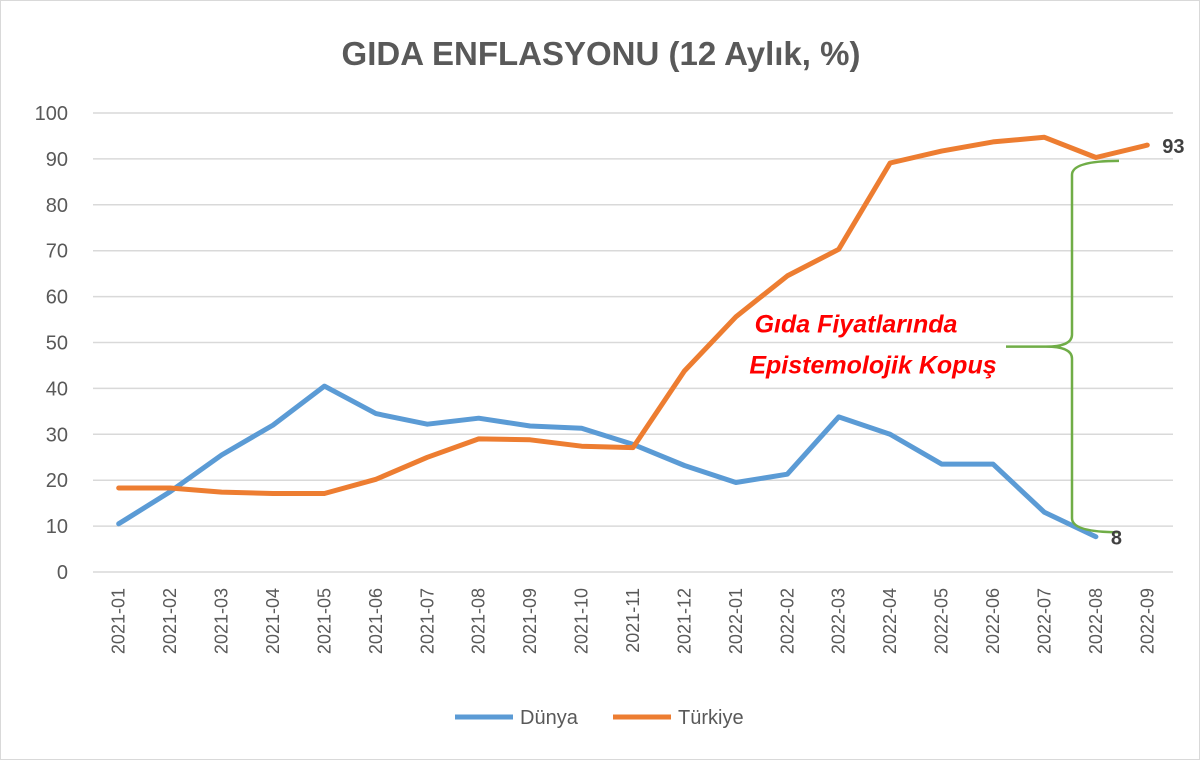 The width and height of the screenshot is (1200, 761). What do you see at coordinates (1096, 621) in the screenshot?
I see `x-tick-label: 2022-08` at bounding box center [1096, 621].